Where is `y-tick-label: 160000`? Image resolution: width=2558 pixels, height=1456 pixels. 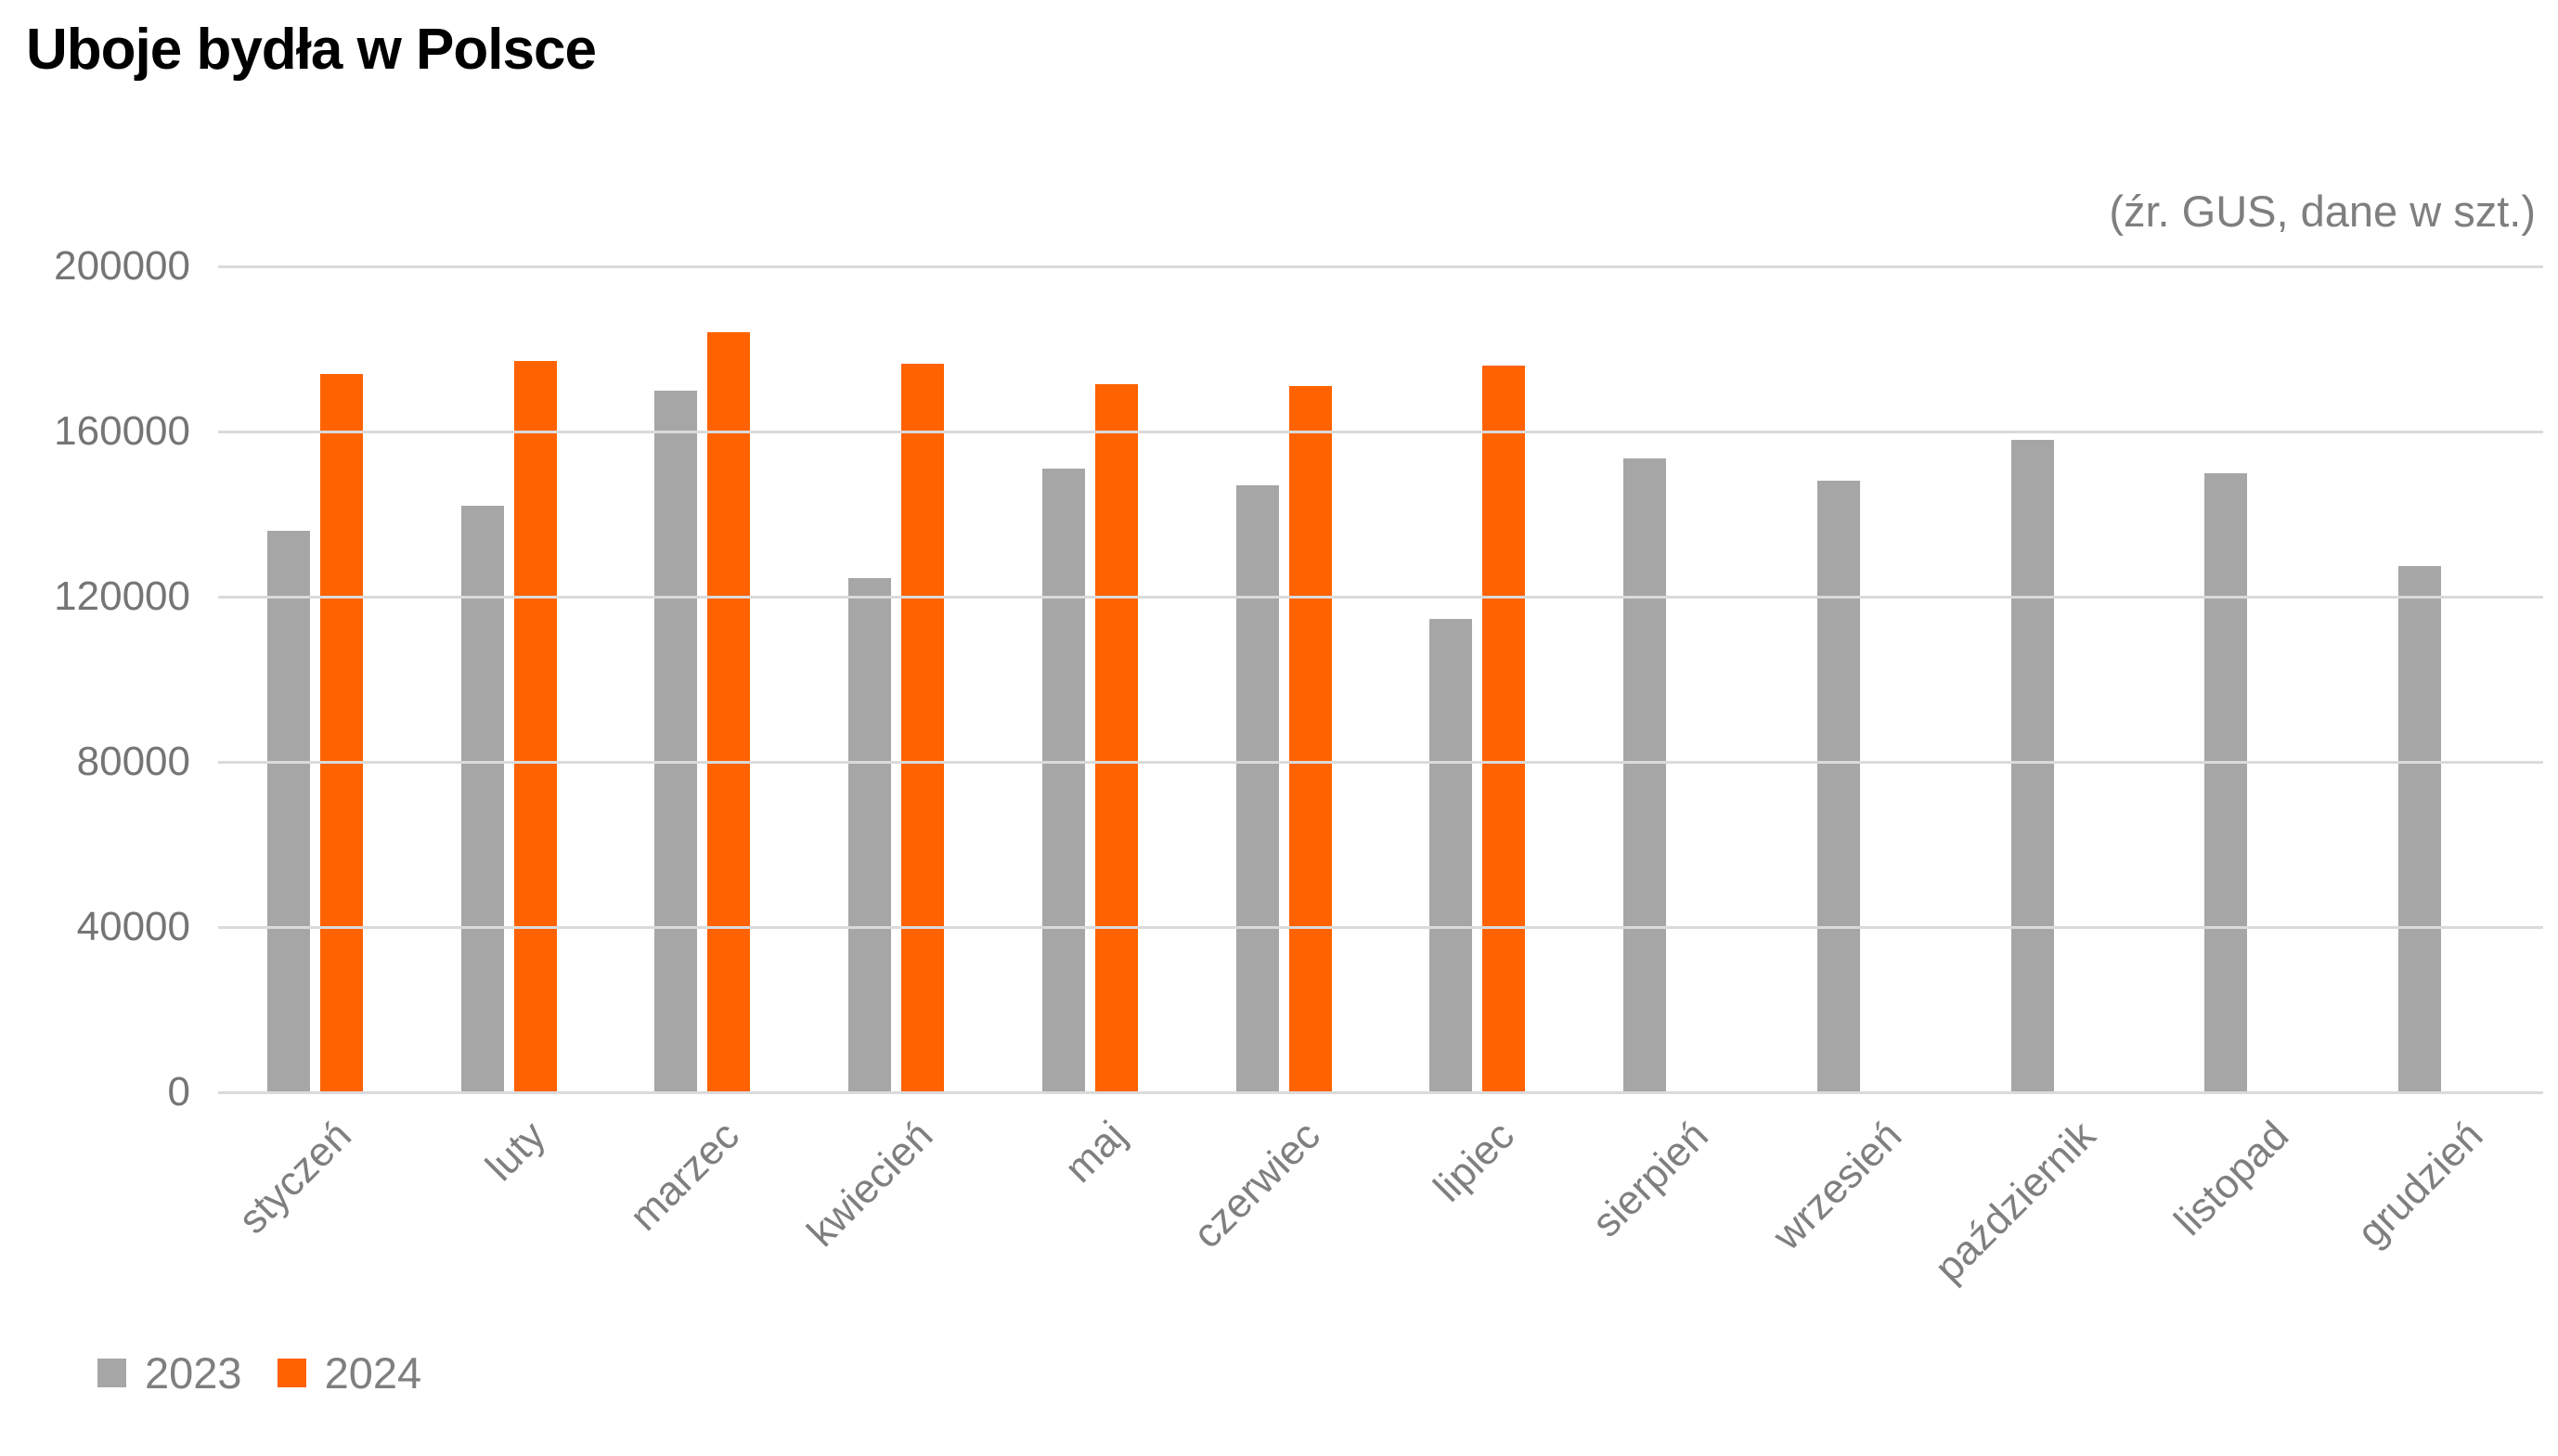 y-tick-label: 160000 is located at coordinates (122, 431).